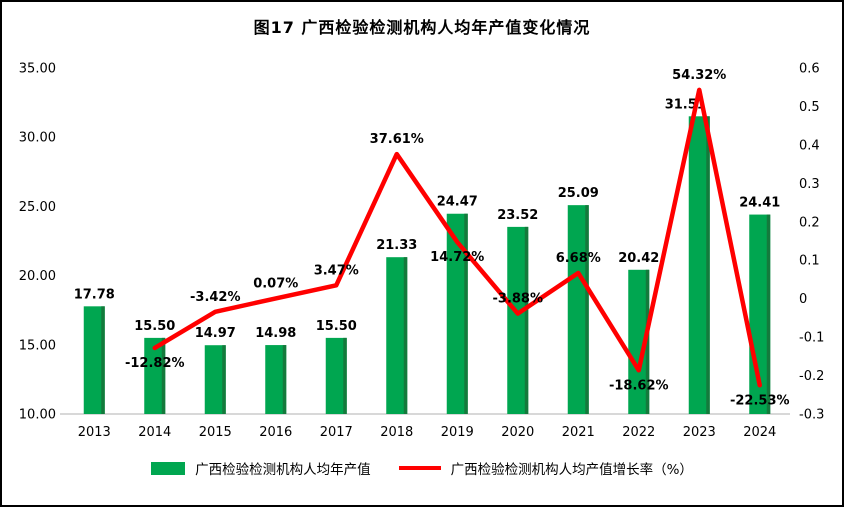  What do you see at coordinates (638, 258) in the screenshot?
I see `bar-label: 20.42` at bounding box center [638, 258].